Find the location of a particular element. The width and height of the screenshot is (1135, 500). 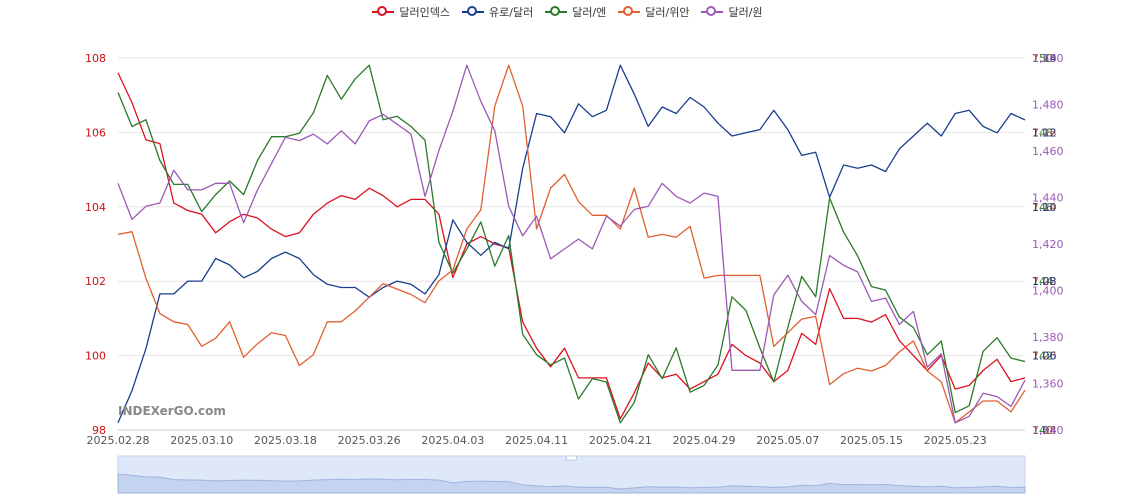

y-right-tick-label-krw: 1,340 is located at coordinates (1048, 430).